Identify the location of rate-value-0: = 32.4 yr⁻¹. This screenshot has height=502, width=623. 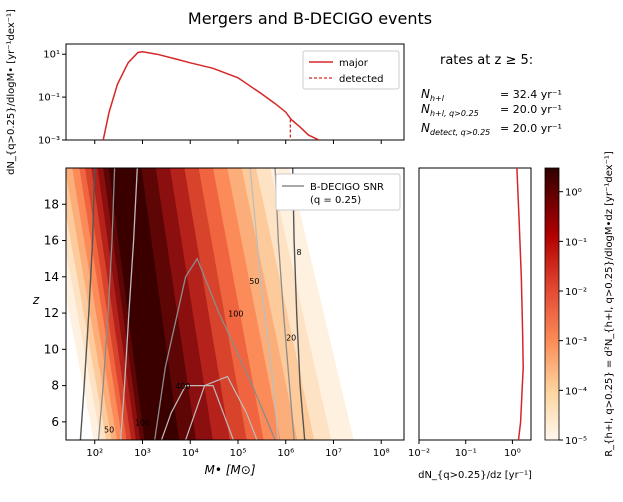
(531, 94).